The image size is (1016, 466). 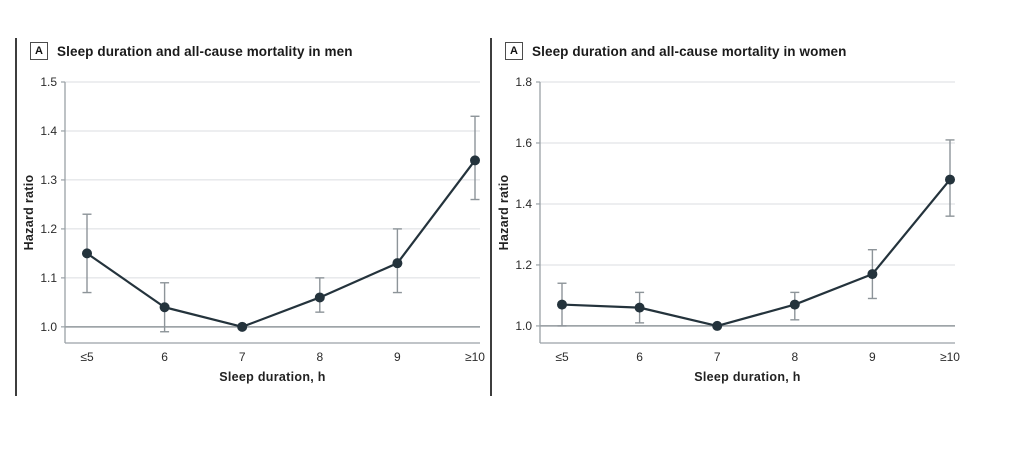 What do you see at coordinates (523, 82) in the screenshot?
I see `y-tick-label: 1.8` at bounding box center [523, 82].